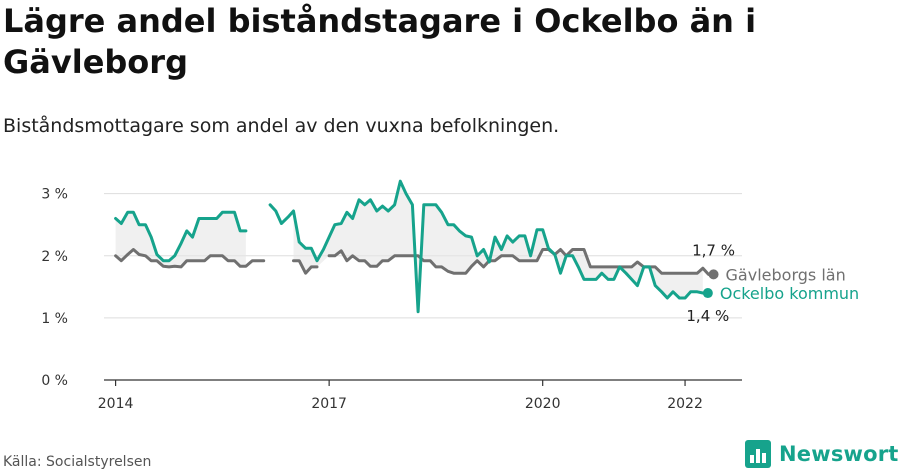 The height and width of the screenshot is (474, 900). Describe the element at coordinates (77, 462) in the screenshot. I see `source-note: Källa: Socialstyrelsen` at that location.